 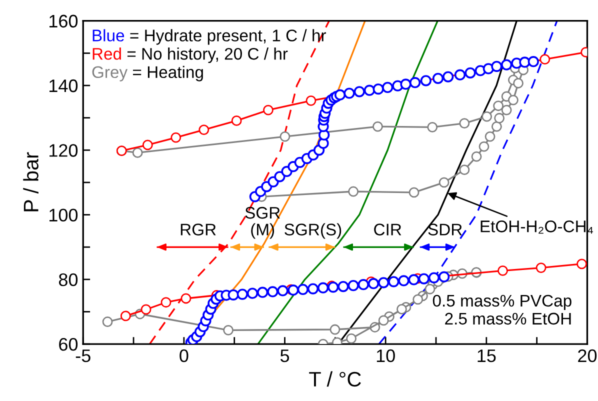 What do you see at coordinates (508, 318) in the screenshot?
I see `annotation: 2.5 mass% EtOH` at bounding box center [508, 318].